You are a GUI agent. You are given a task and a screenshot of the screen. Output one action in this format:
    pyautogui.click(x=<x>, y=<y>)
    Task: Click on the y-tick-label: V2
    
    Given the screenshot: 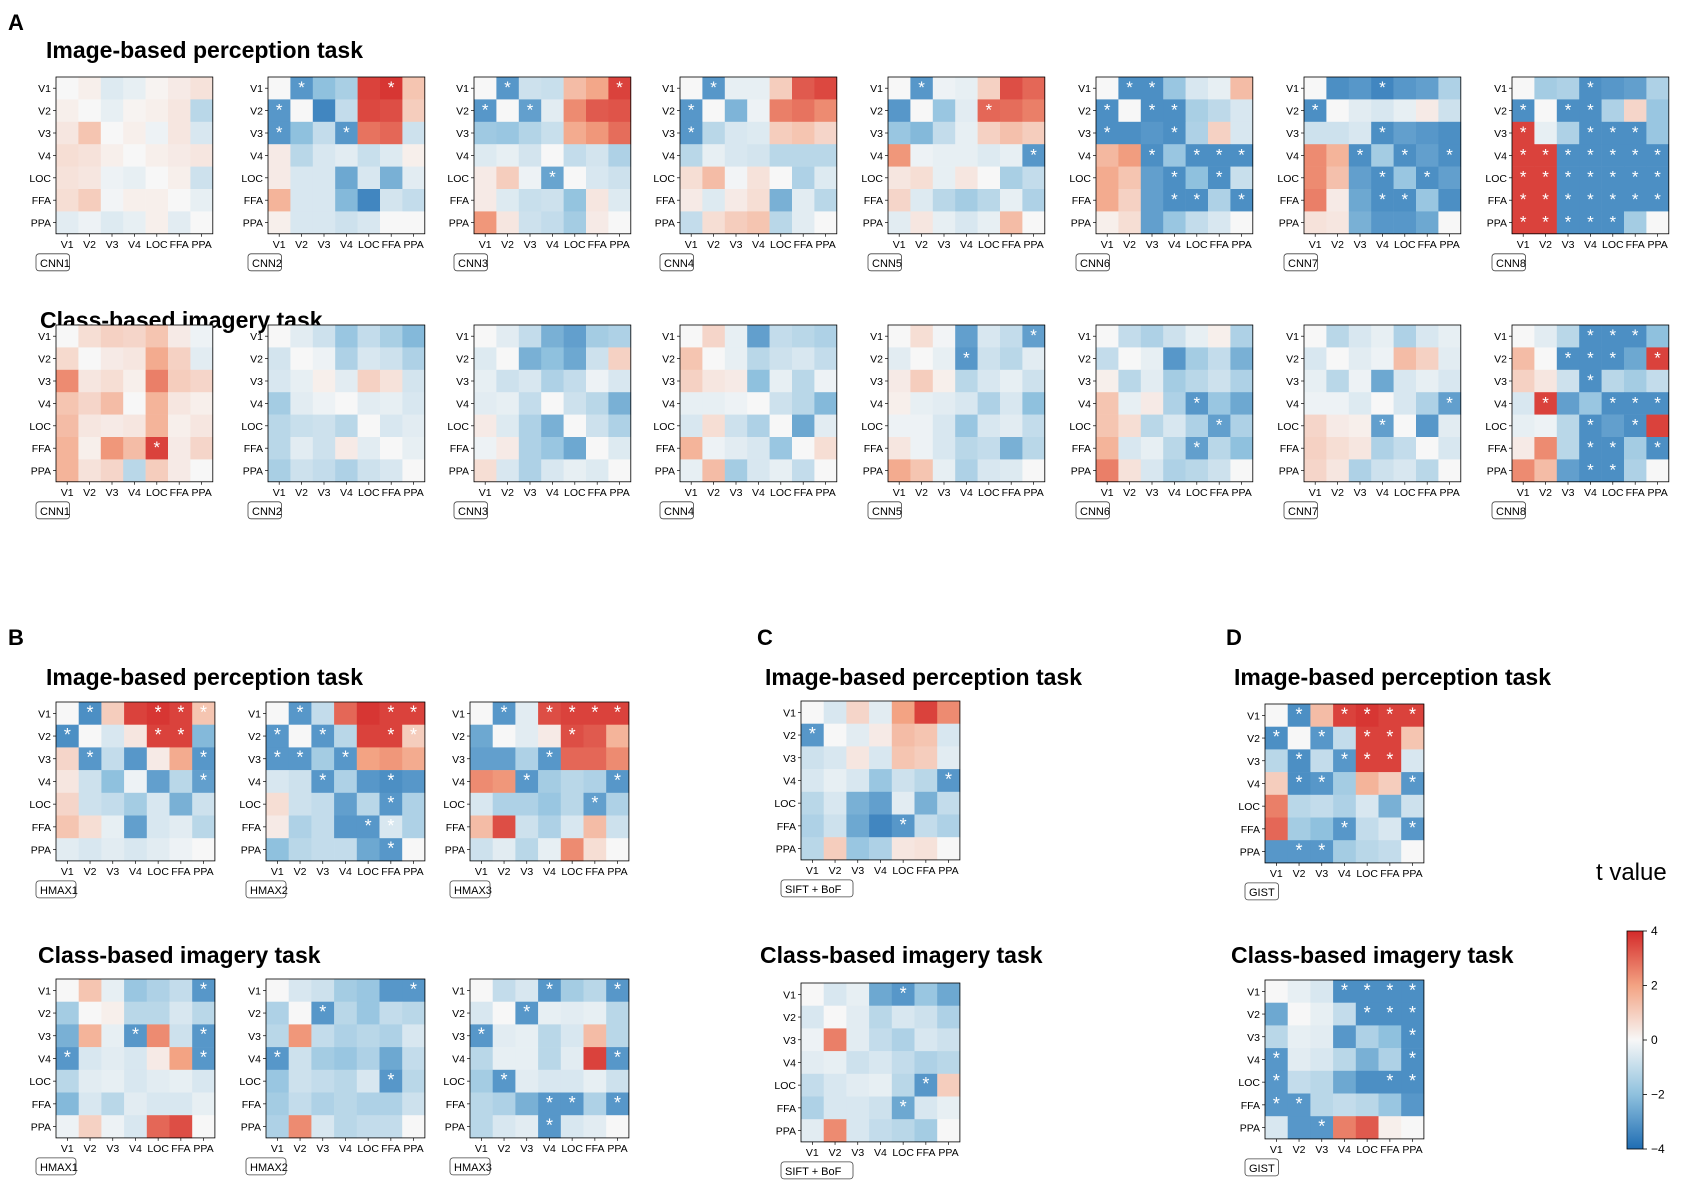 What is the action you would take?
    pyautogui.click(x=1292, y=360)
    